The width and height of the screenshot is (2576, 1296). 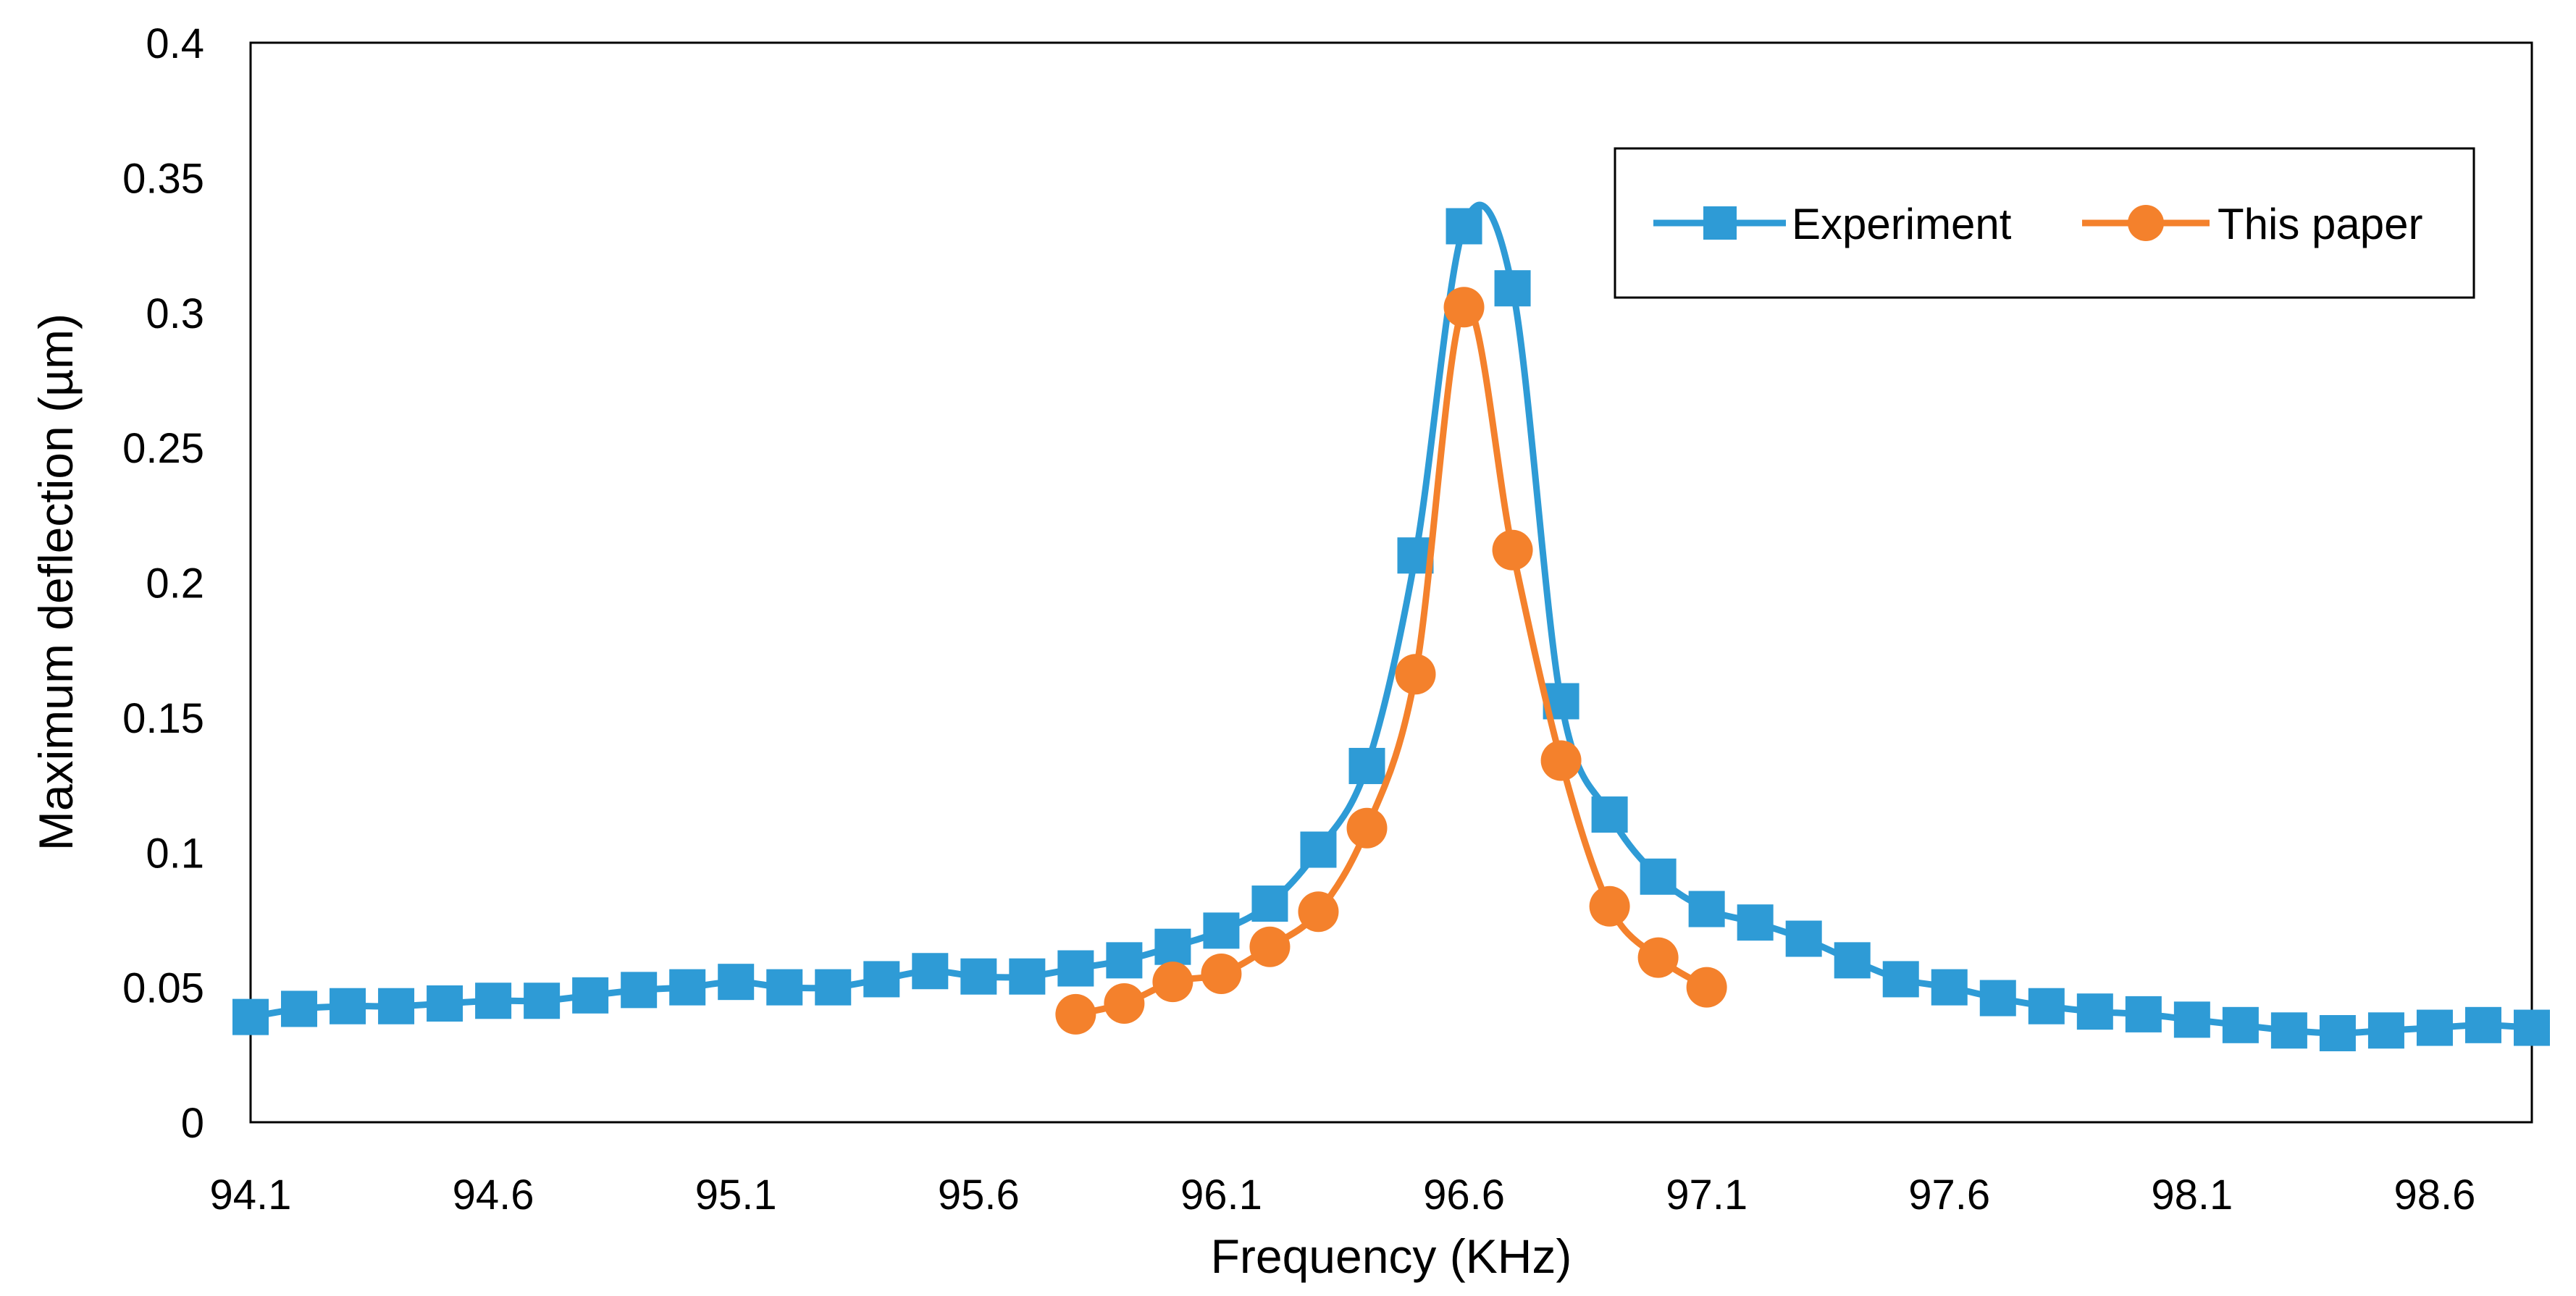 What do you see at coordinates (1949, 1195) in the screenshot?
I see `x-tick-label: 97.6` at bounding box center [1949, 1195].